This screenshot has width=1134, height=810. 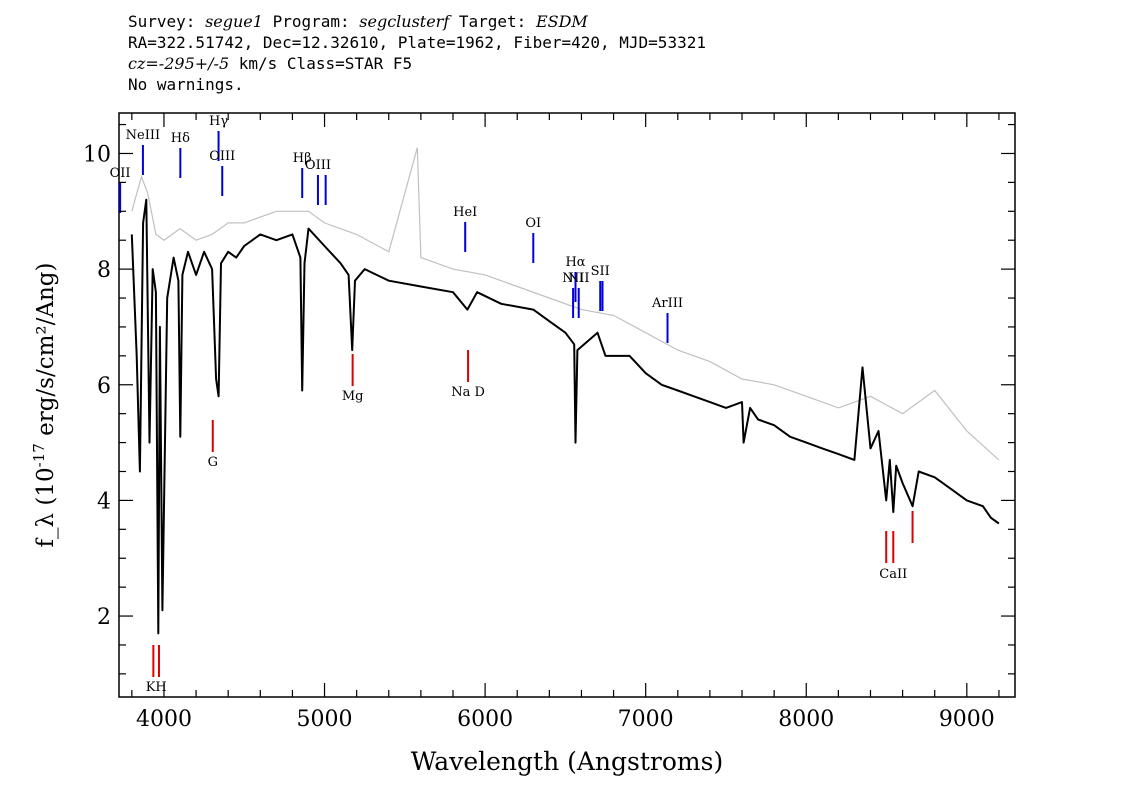 I want to click on x-tick-label: 4000, so click(x=164, y=719).